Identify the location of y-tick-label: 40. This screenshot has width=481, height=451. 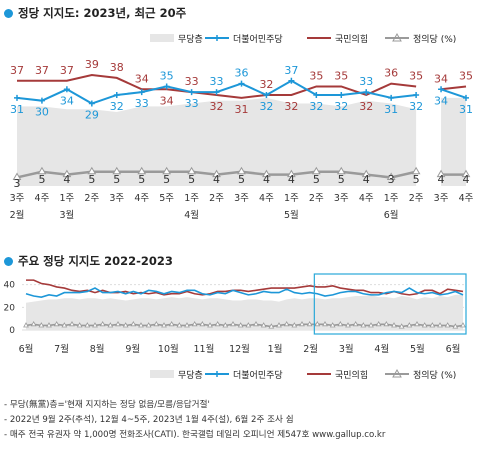
(10, 286).